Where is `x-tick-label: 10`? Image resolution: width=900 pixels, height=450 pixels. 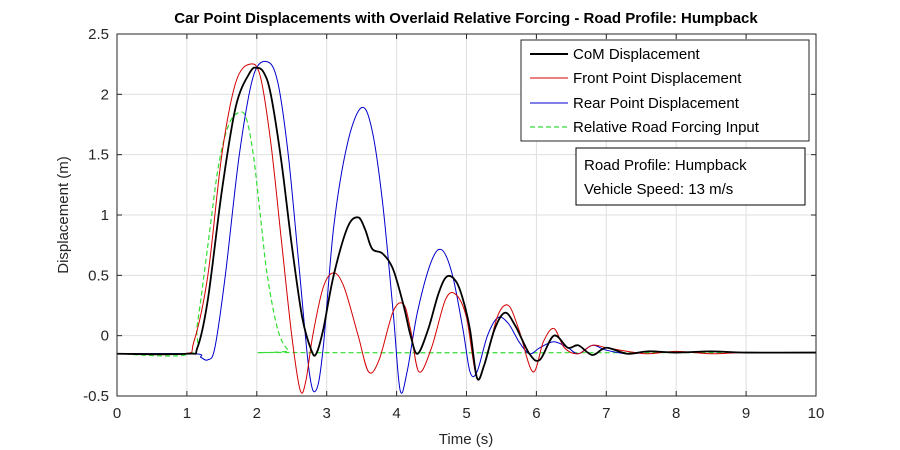
x-tick-label: 10 is located at coordinates (816, 413).